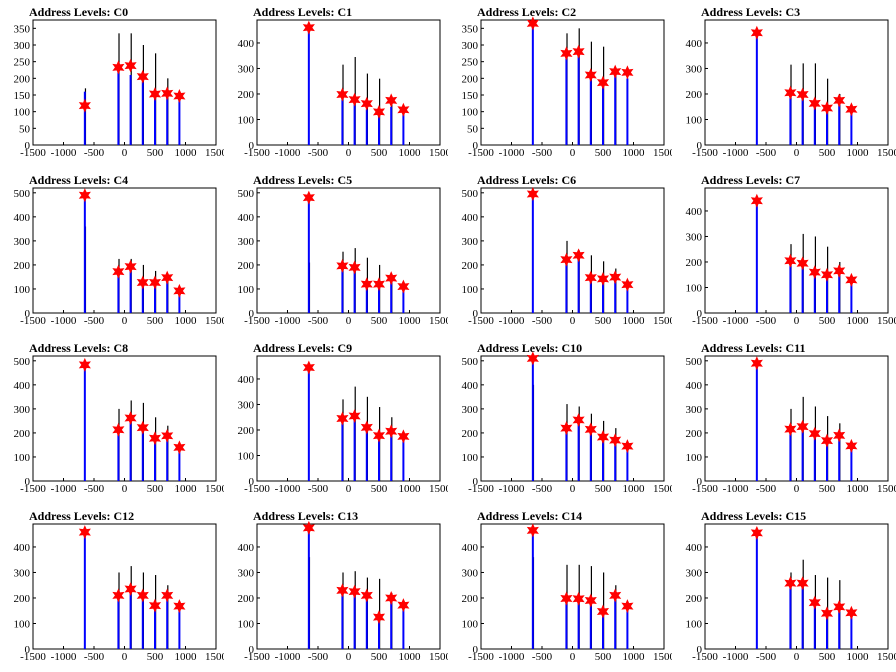 Image resolution: width=896 pixels, height=672 pixels. Describe the element at coordinates (302, 348) in the screenshot. I see `chart-title: Address Levels: C9` at that location.